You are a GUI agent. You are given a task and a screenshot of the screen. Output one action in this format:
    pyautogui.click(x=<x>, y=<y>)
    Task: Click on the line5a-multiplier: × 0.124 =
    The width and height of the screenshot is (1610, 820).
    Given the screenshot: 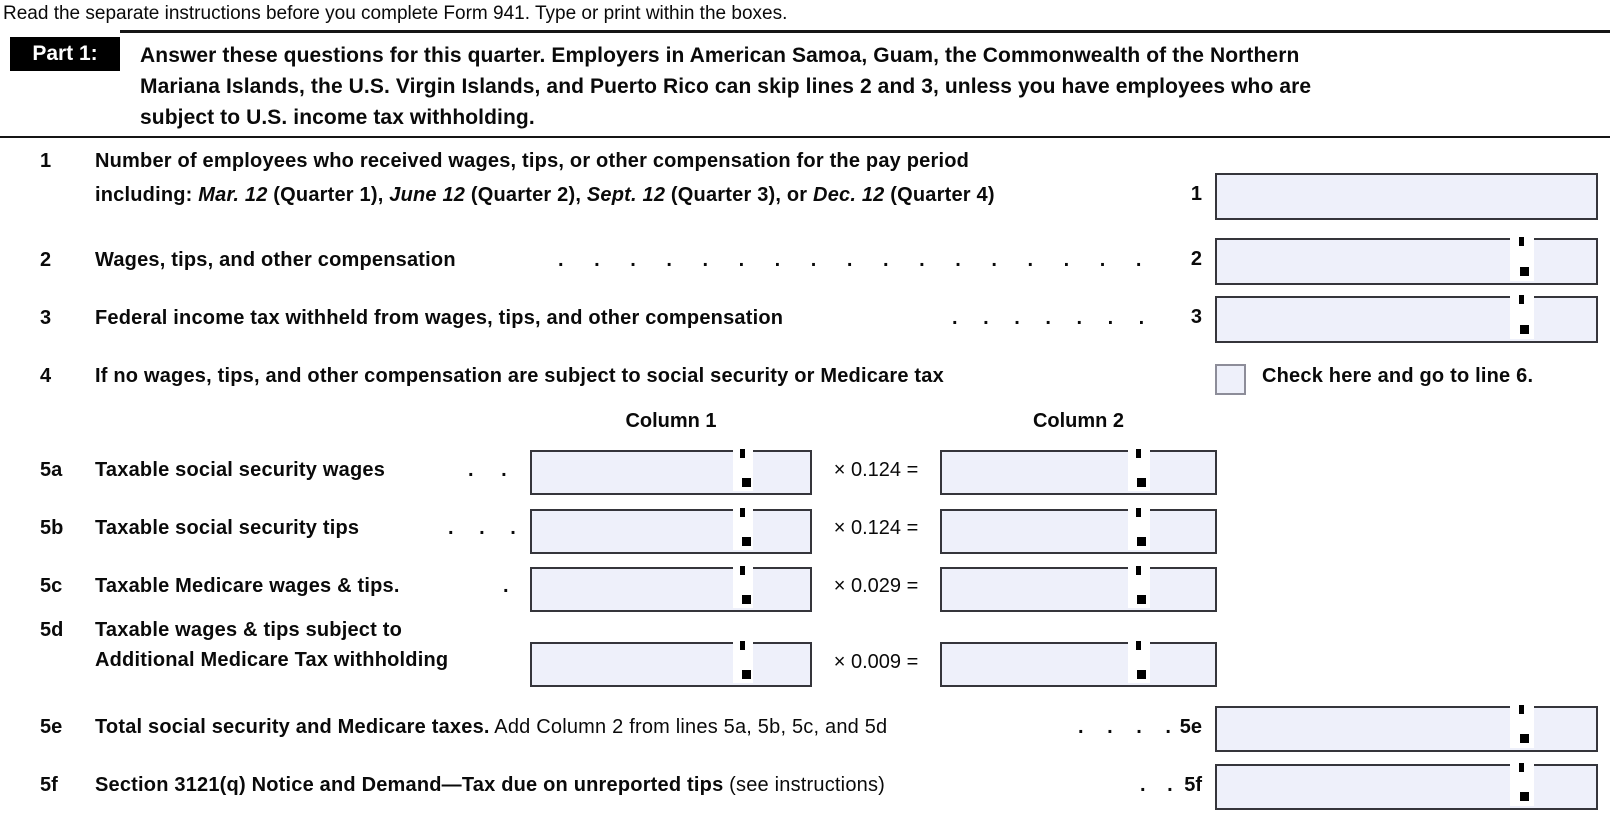 What is the action you would take?
    pyautogui.click(x=876, y=470)
    